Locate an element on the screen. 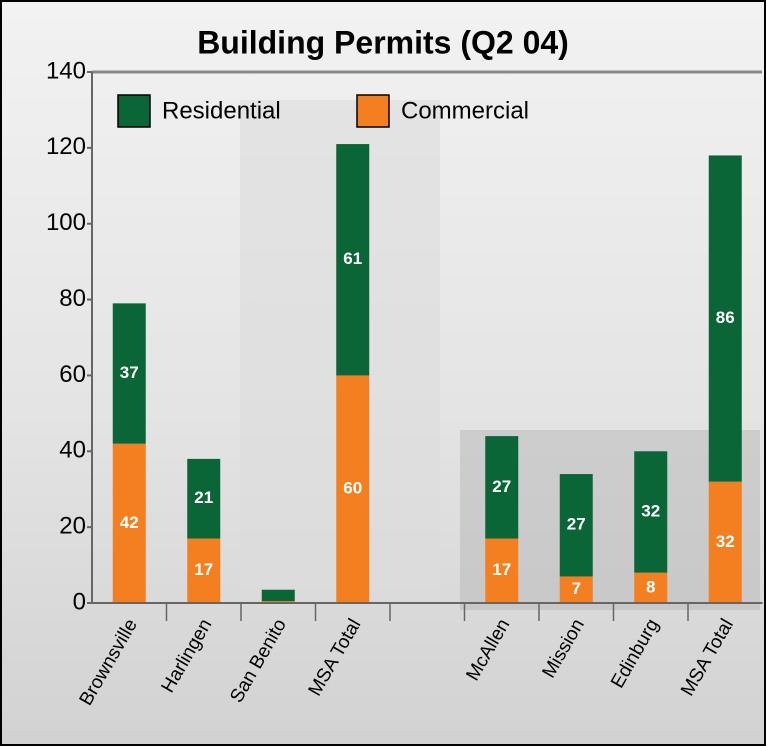 The image size is (766, 751). data-label: 37 is located at coordinates (129, 372).